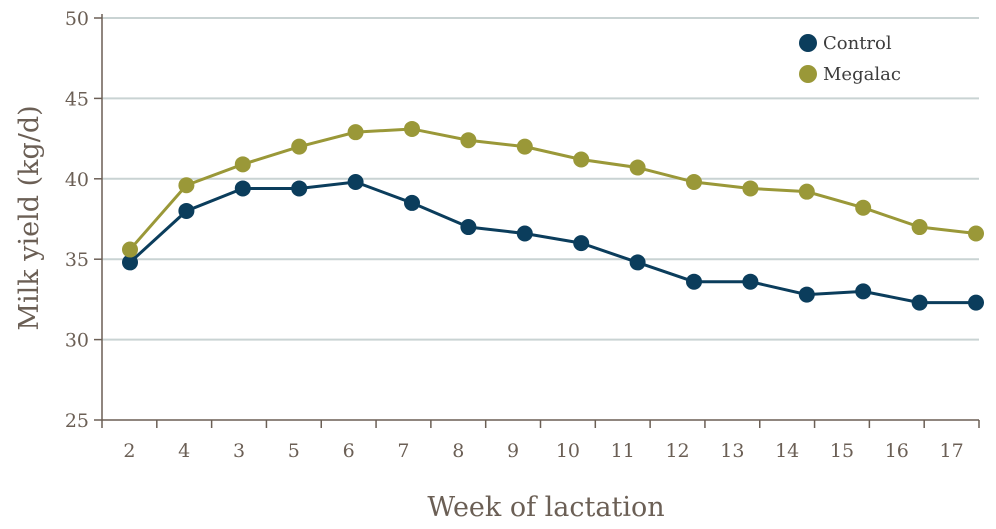 The image size is (996, 529). Describe the element at coordinates (184, 451) in the screenshot. I see `x-tick-label: 4` at that location.